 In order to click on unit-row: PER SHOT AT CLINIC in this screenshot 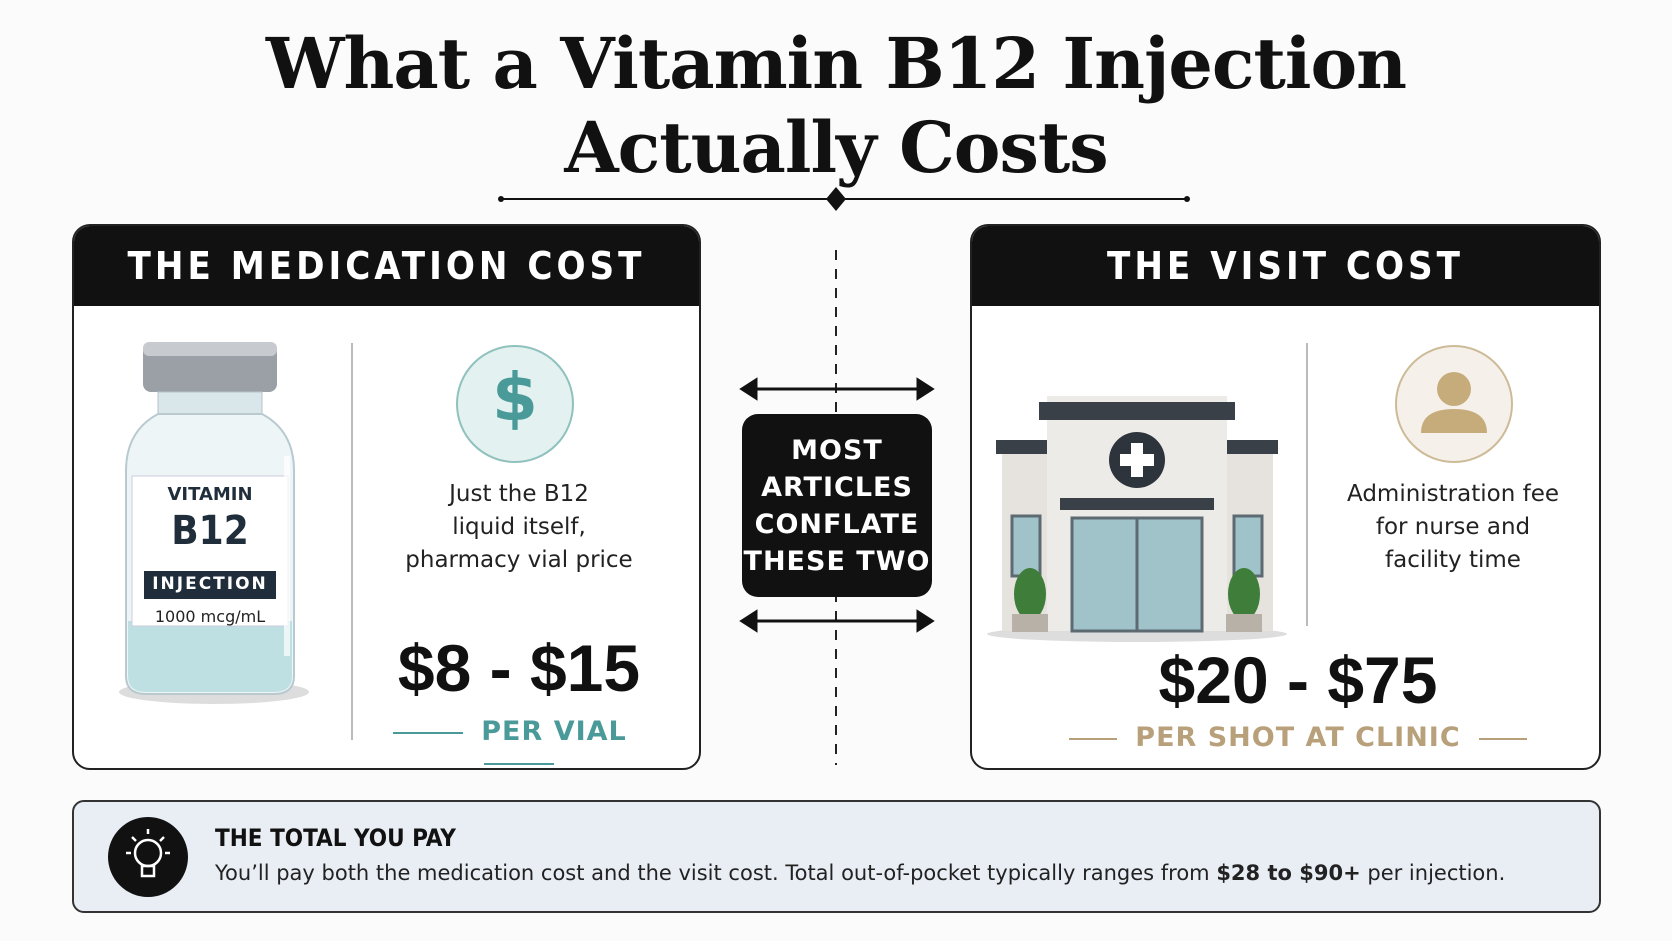, I will do `click(1285, 737)`.